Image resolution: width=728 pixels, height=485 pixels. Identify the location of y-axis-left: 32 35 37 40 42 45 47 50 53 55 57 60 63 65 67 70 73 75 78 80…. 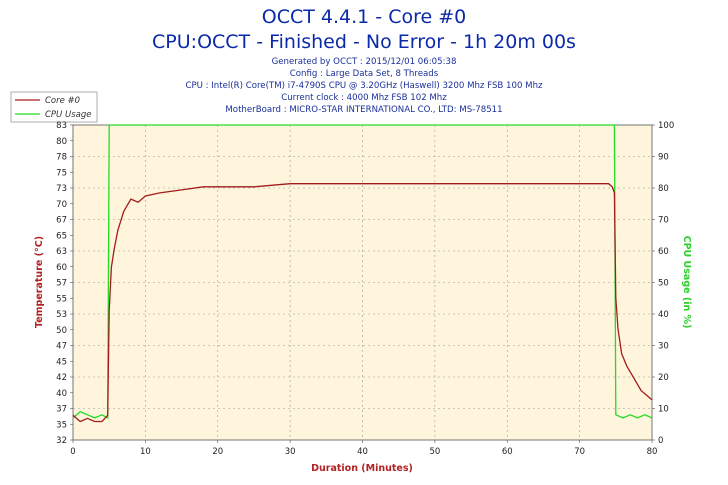
(64, 283).